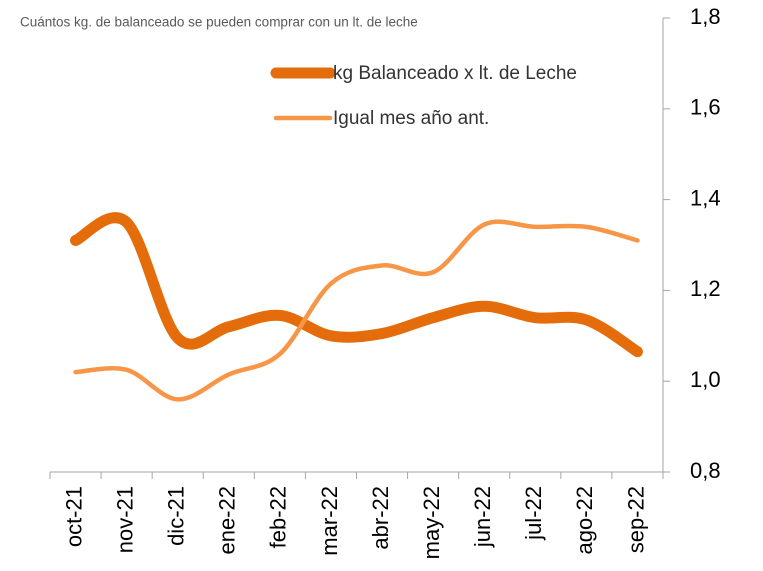 The image size is (763, 571). What do you see at coordinates (73, 516) in the screenshot?
I see `x-tick-label: oct-21` at bounding box center [73, 516].